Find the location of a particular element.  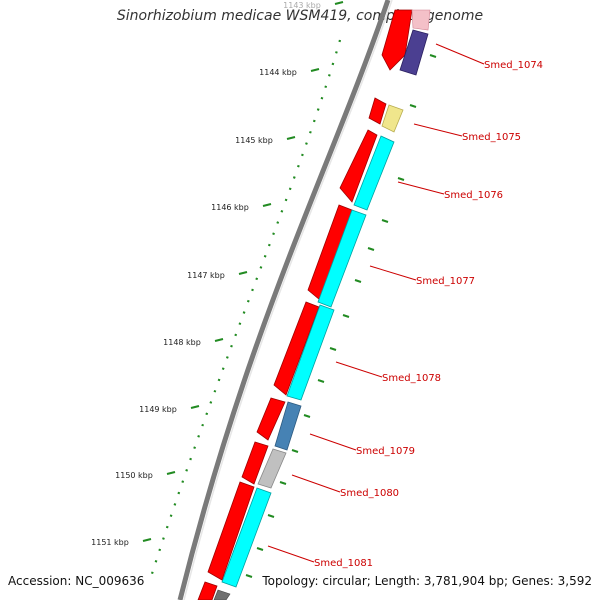

gene-smed-1075-yellow is located at coordinates (392, 118).